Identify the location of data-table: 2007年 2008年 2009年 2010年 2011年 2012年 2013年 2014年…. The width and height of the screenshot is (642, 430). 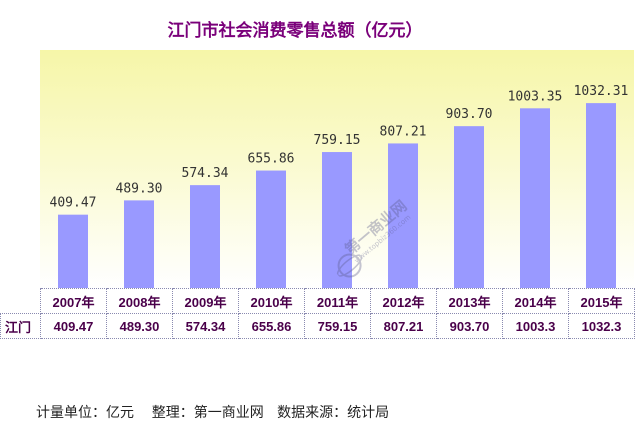
(317, 313).